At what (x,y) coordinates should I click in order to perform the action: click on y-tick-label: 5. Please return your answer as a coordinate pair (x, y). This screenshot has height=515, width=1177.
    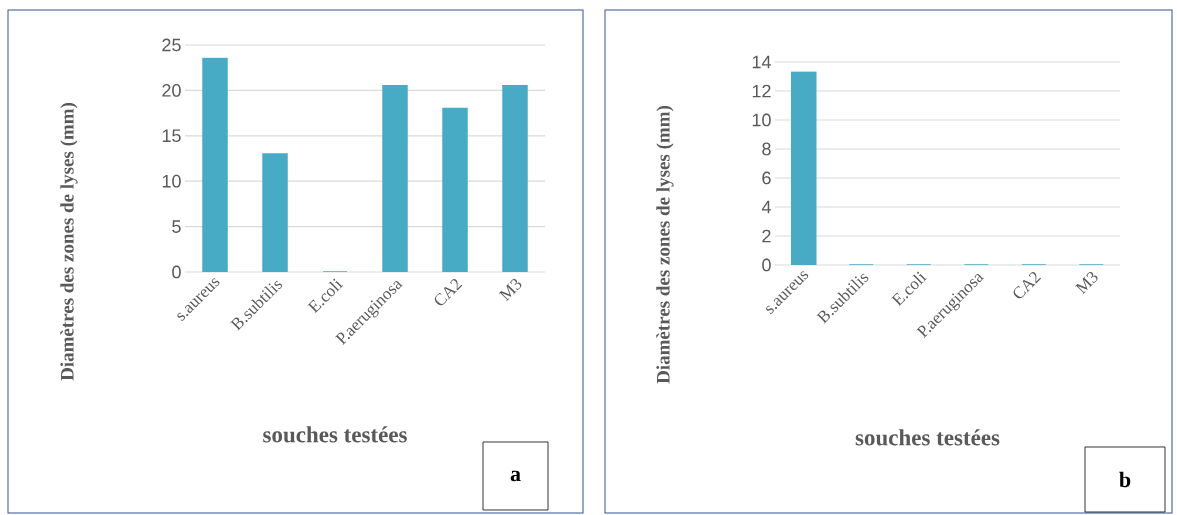
    Looking at the image, I should click on (176, 226).